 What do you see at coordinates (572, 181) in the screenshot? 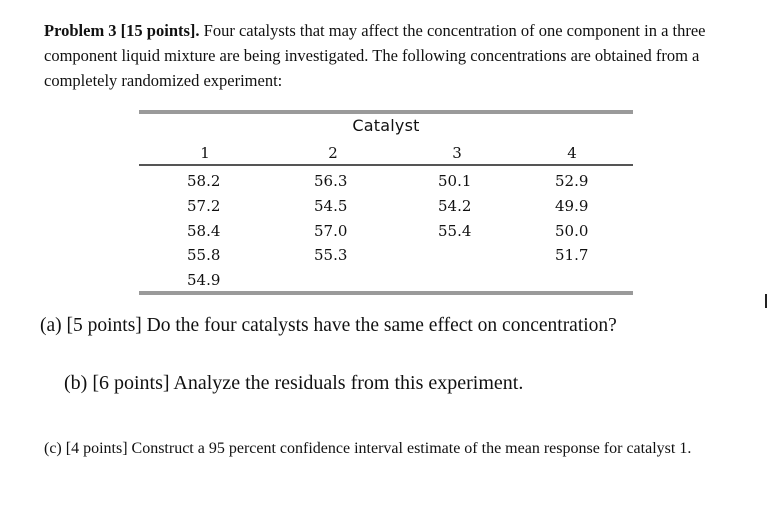
I see `table-cell: 52.9` at bounding box center [572, 181].